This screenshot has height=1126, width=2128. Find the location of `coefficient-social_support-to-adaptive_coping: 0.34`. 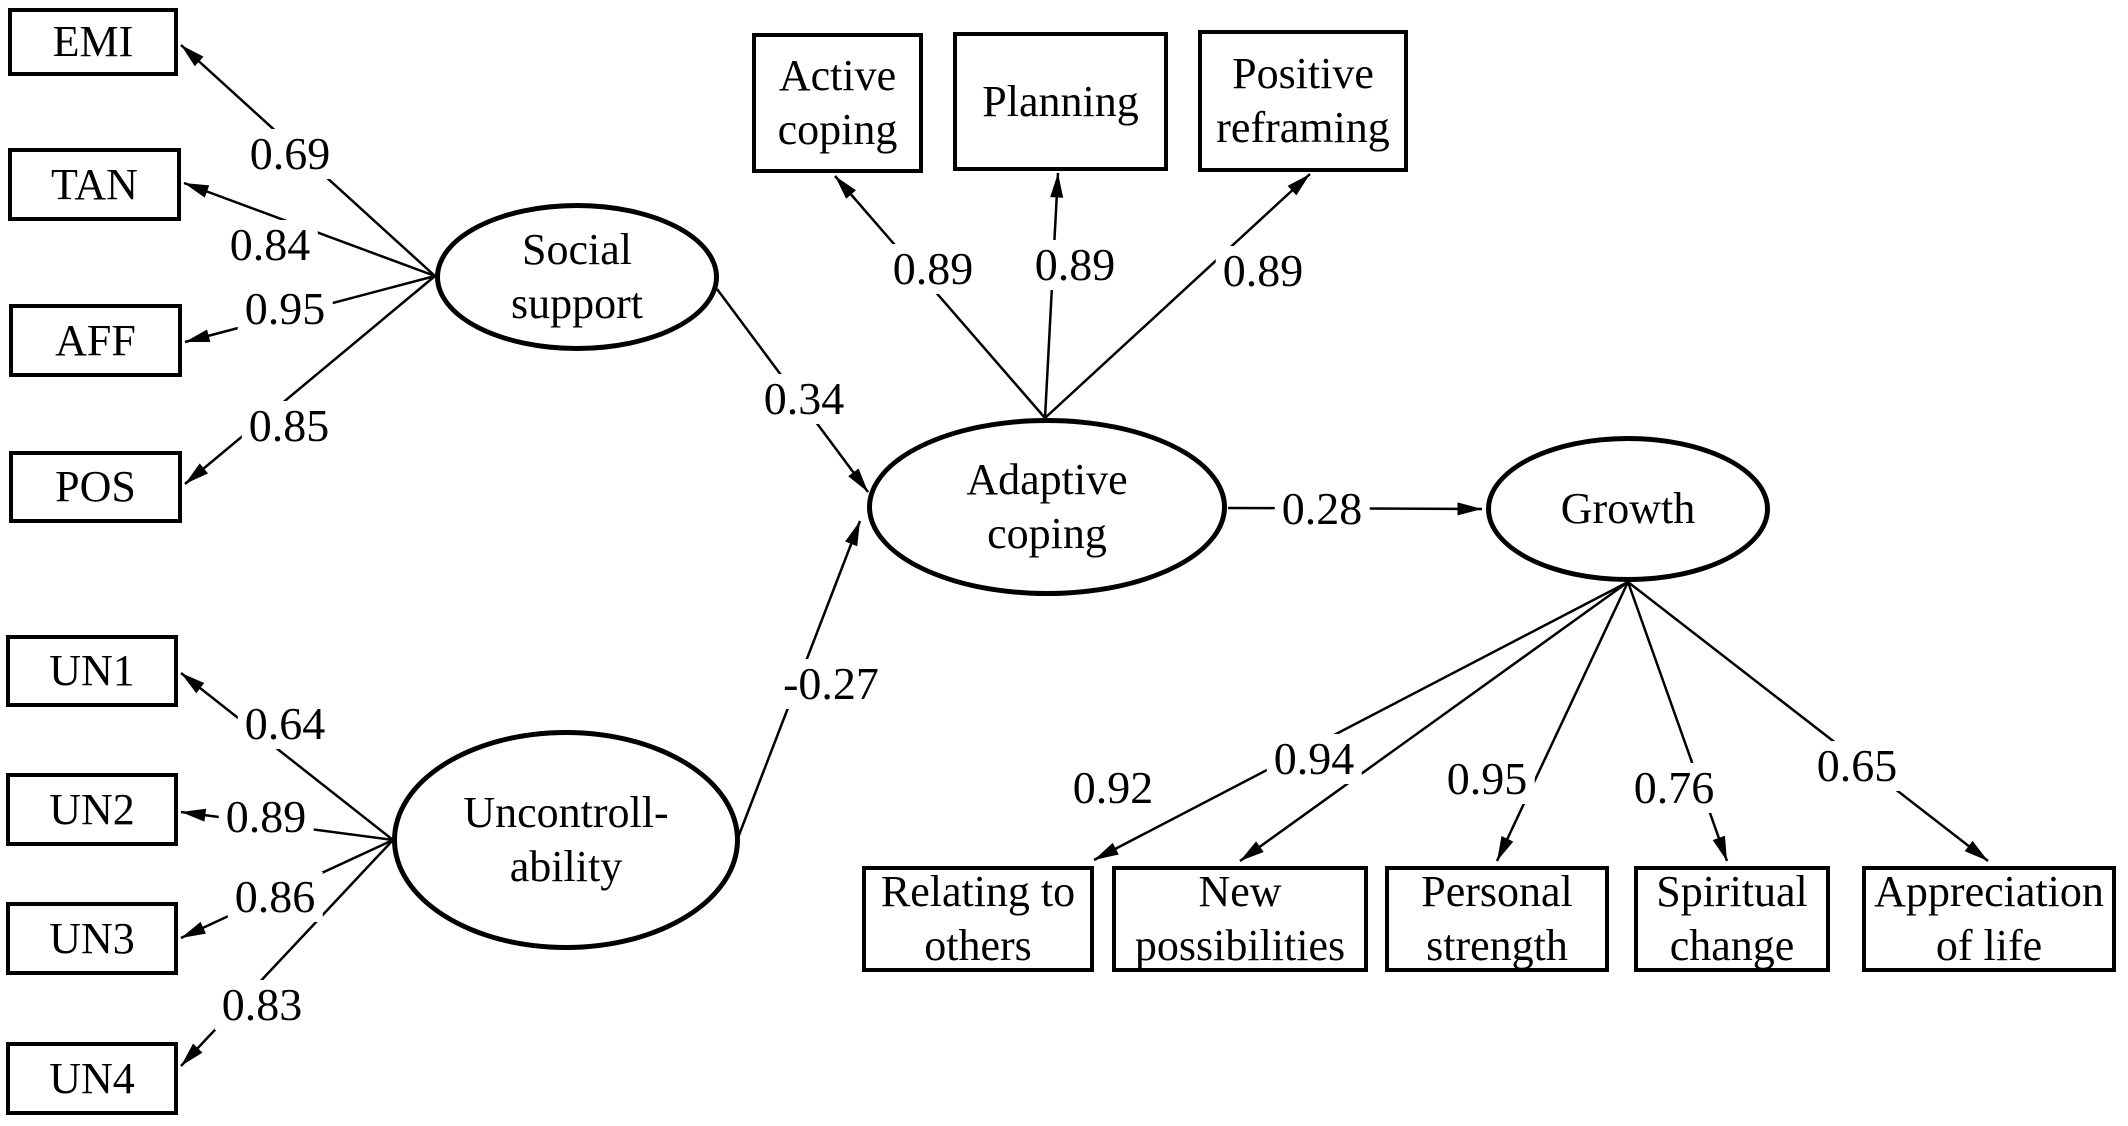

coefficient-social_support-to-adaptive_coping: 0.34 is located at coordinates (804, 399).